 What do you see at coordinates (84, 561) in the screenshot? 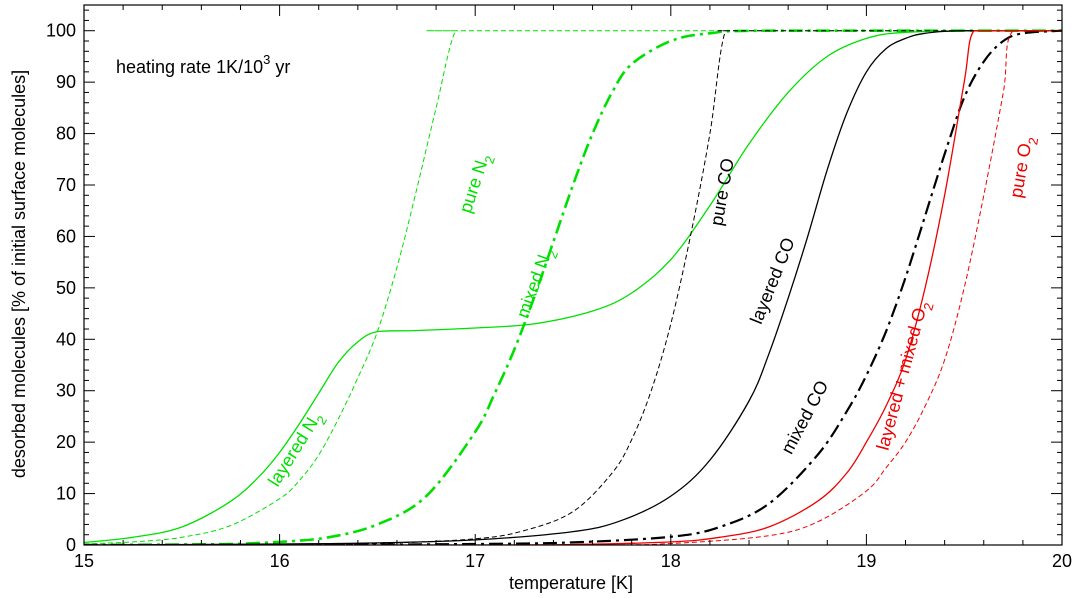
I see `x-tick-label: 15` at bounding box center [84, 561].